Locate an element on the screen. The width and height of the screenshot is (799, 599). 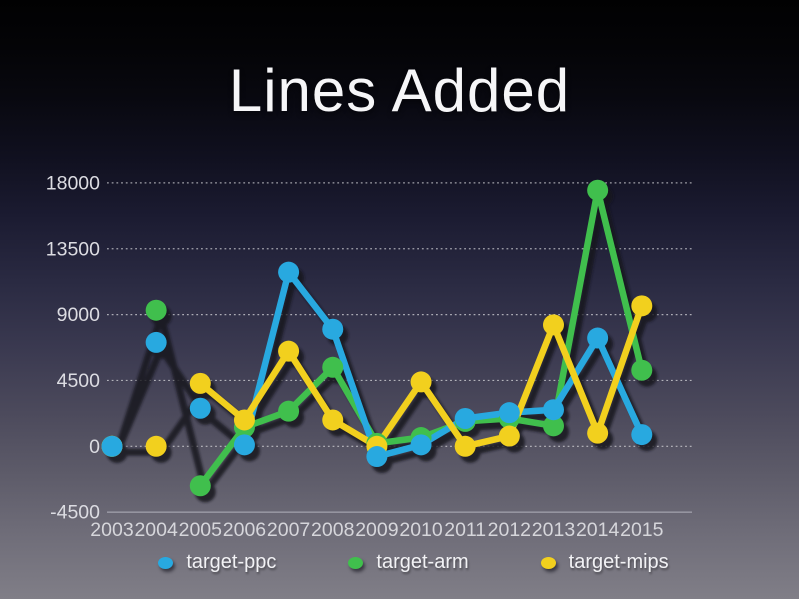
point-target-ppc-2010 is located at coordinates (421, 445).